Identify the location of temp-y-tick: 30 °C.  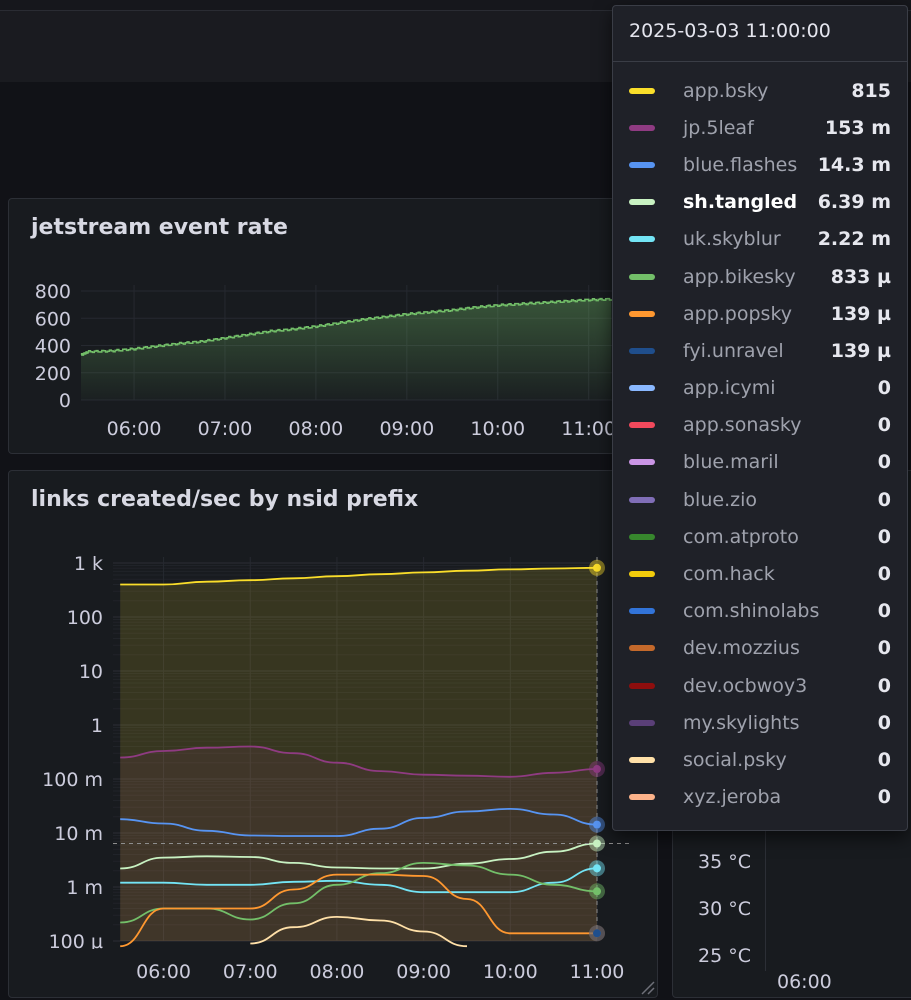
(724, 909).